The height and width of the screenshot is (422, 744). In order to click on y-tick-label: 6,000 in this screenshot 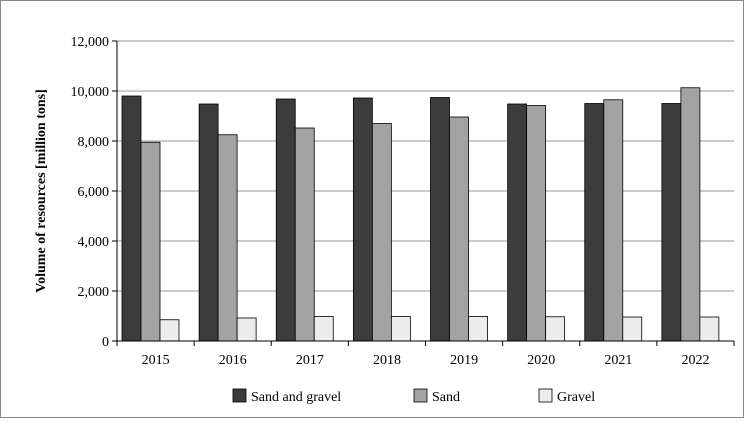, I will do `click(94, 192)`.